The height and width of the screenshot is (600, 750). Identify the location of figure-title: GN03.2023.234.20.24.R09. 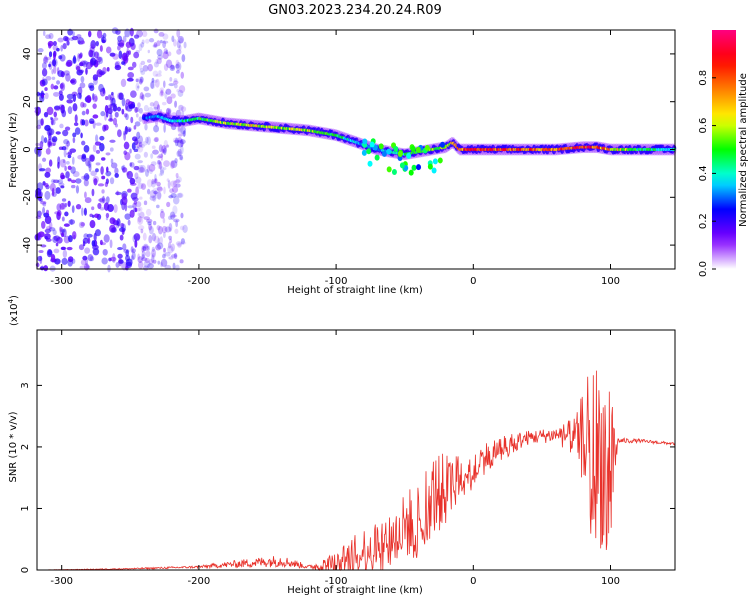
(355, 10).